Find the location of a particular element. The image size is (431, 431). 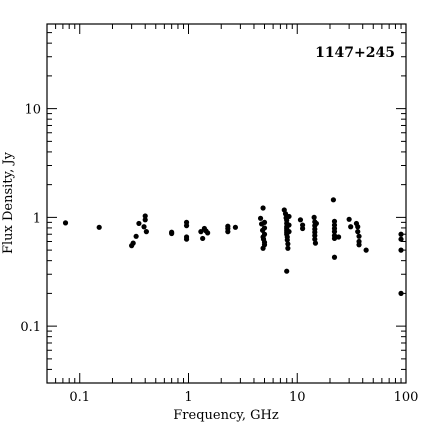

y-tick-label: 1 is located at coordinates (37, 218).